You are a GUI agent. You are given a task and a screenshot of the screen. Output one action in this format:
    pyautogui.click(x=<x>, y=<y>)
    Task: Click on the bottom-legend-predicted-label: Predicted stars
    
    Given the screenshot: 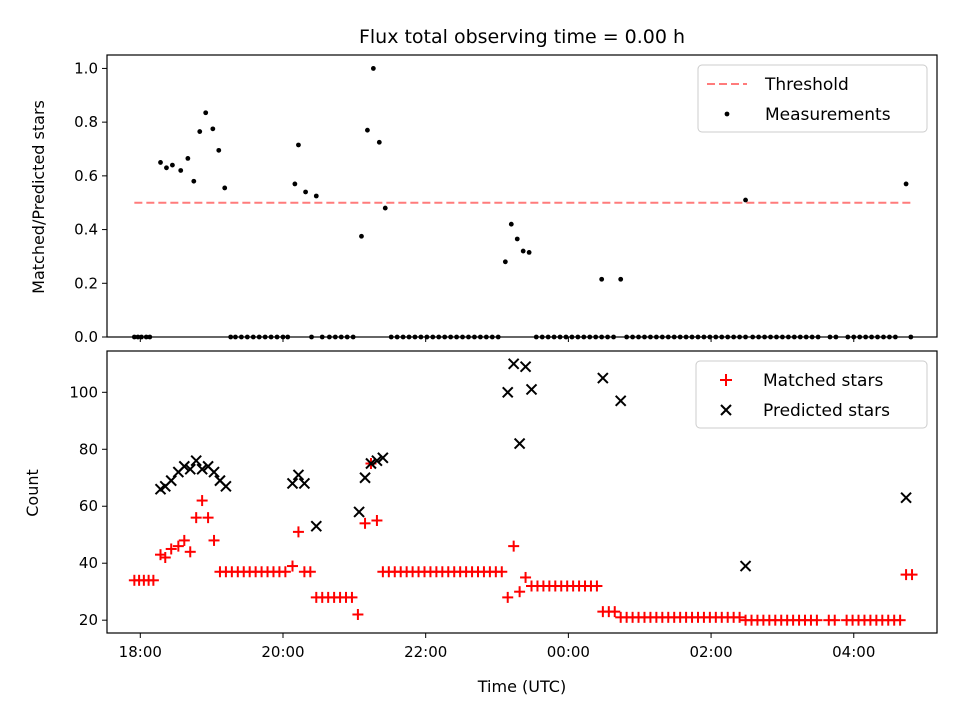 What is the action you would take?
    pyautogui.click(x=826, y=411)
    